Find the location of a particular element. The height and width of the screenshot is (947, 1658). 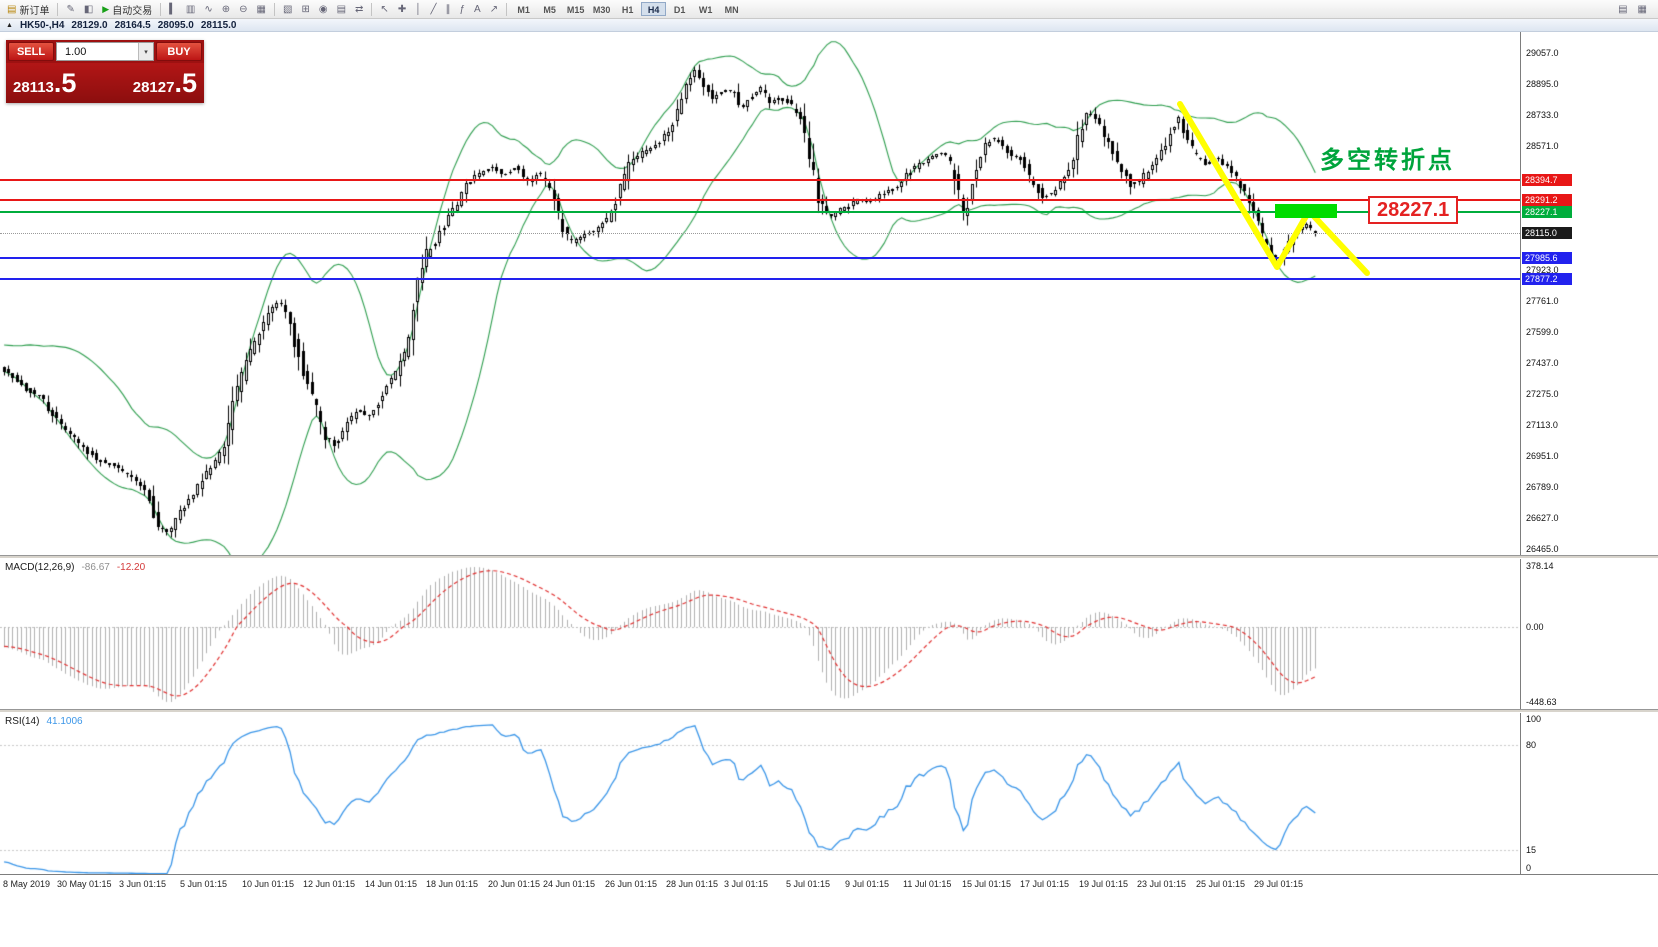

price-badge-resistance: 28291.2 is located at coordinates (1547, 199).